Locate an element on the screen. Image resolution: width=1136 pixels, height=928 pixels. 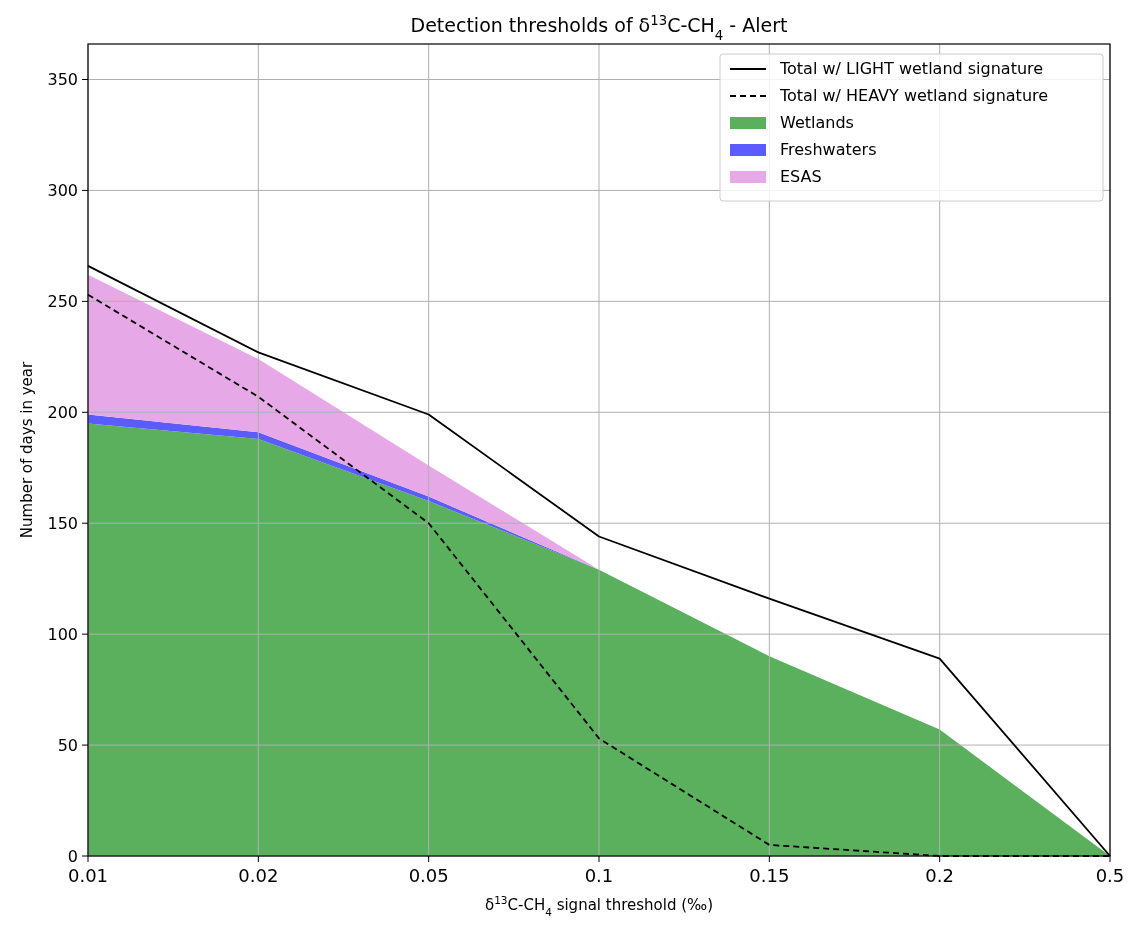
x-tick-label: 0.2 is located at coordinates (939, 875).